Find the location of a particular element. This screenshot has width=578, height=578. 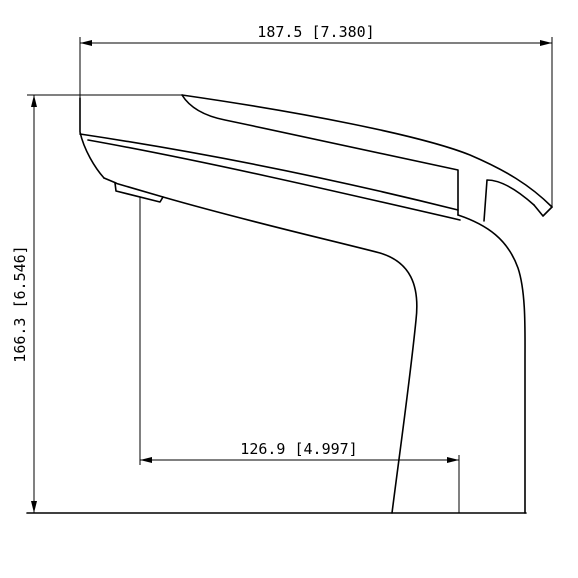

arrow-down-icon is located at coordinates (34, 507).